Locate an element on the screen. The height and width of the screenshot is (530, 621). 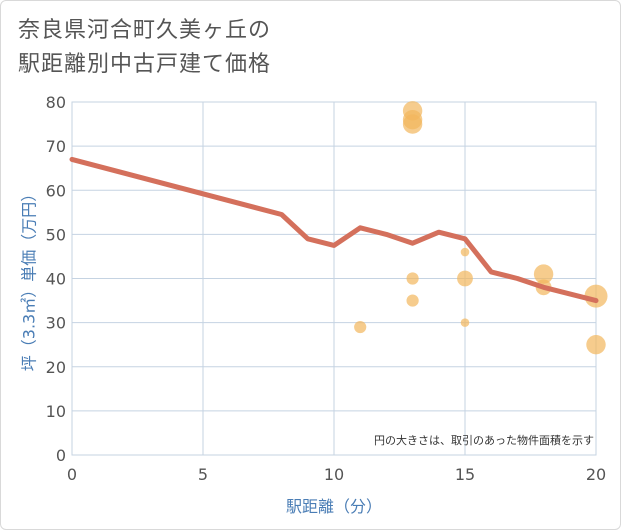
title-line-1: 奈良県河合町久美ヶ丘の is located at coordinates (145, 30).